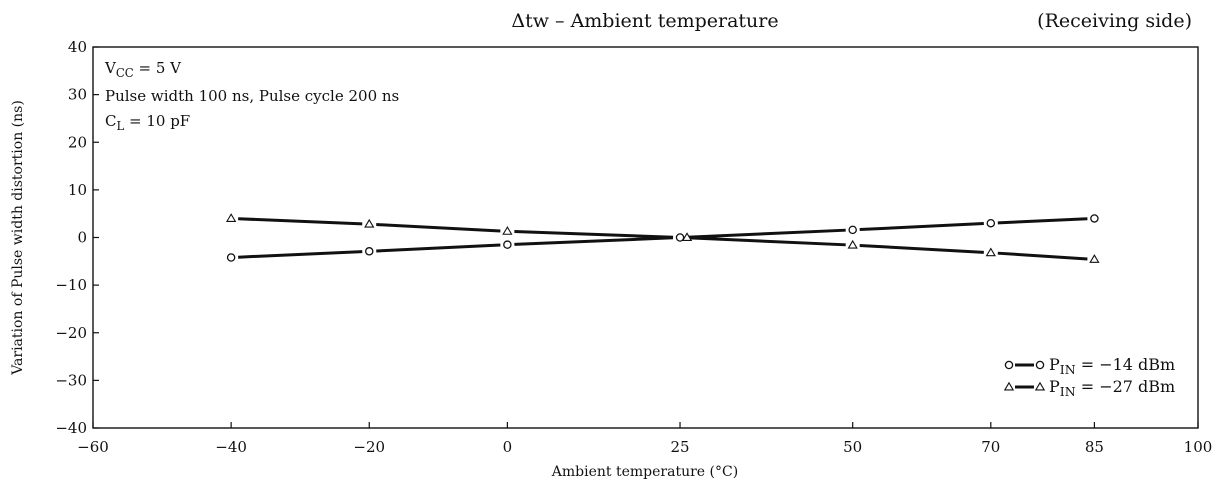 This screenshot has width=1220, height=491. I want to click on x-tick-label: −40, so click(231, 447).